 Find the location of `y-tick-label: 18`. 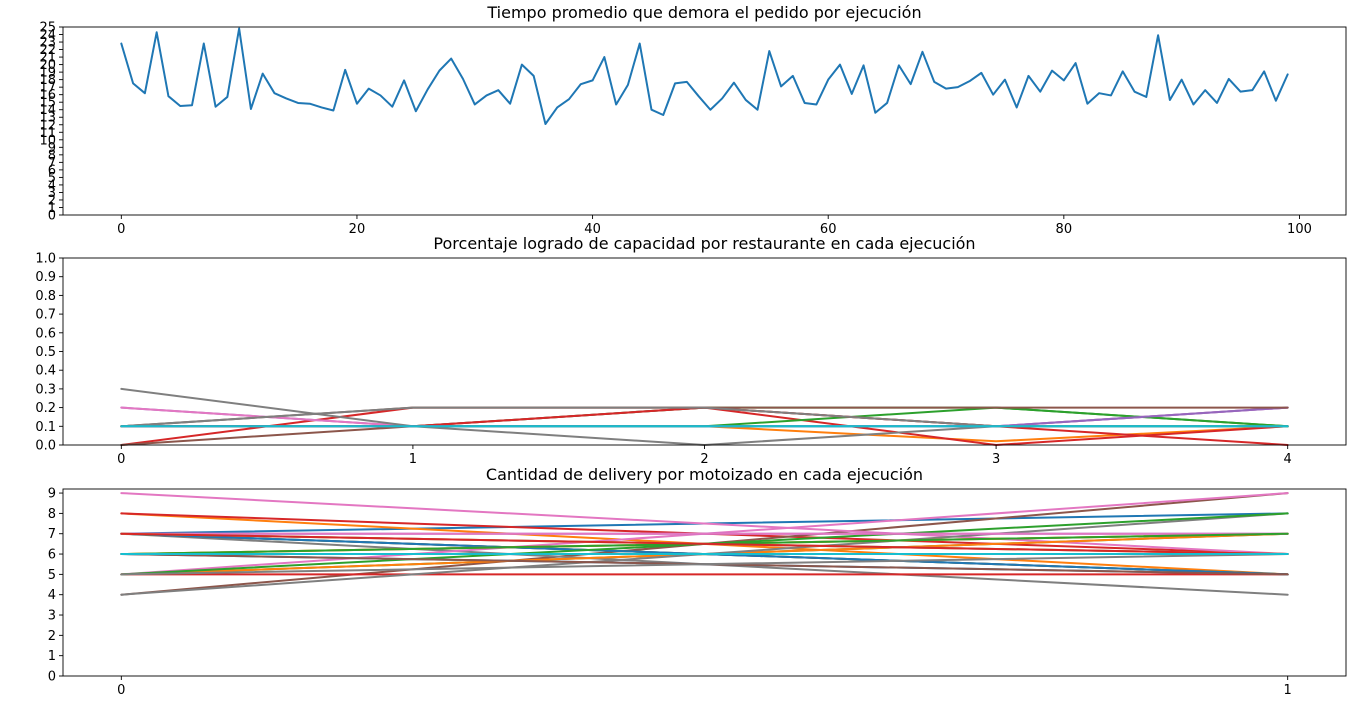

y-tick-label: 18 is located at coordinates (47, 80).